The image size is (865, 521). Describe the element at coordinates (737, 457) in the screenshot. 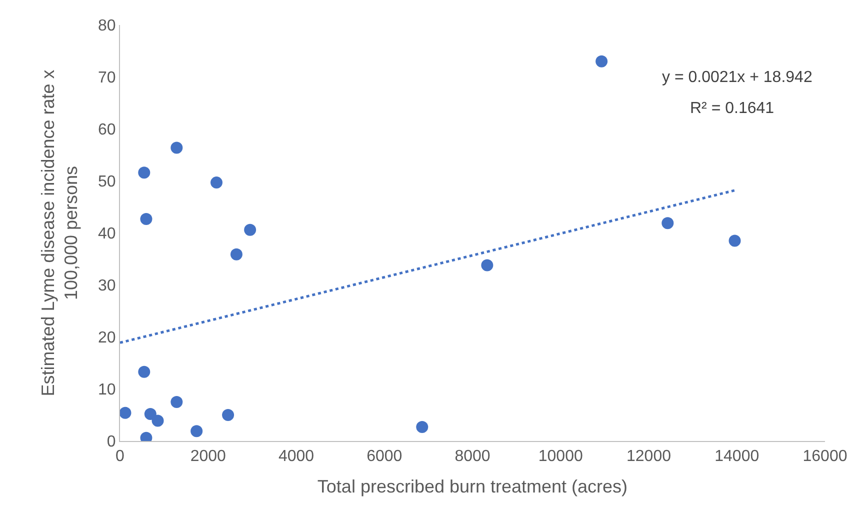

I see `x-tick-label: 14000` at that location.